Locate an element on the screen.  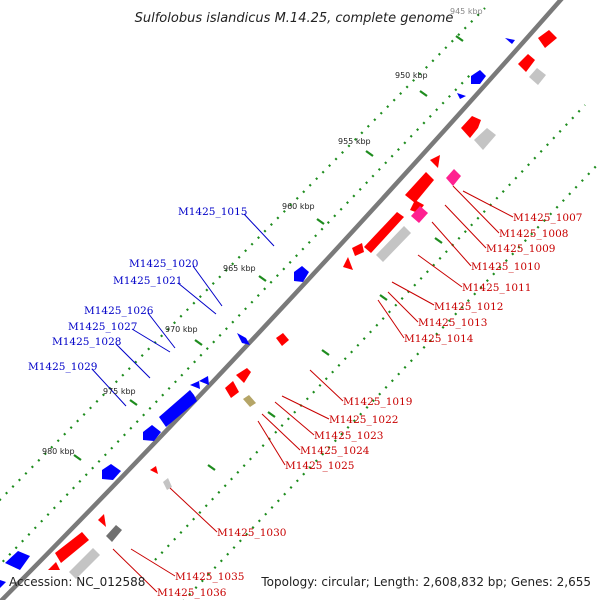
kbp-marker: 955 kbp is located at coordinates (354, 141).